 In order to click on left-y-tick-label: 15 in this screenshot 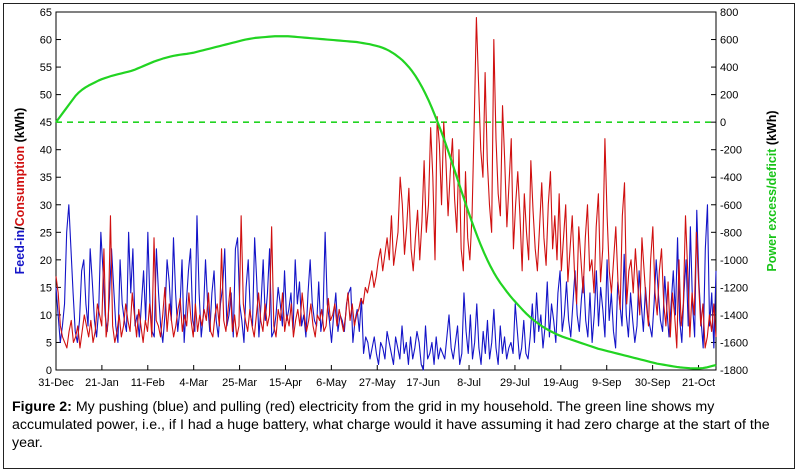, I will do `click(46, 288)`.